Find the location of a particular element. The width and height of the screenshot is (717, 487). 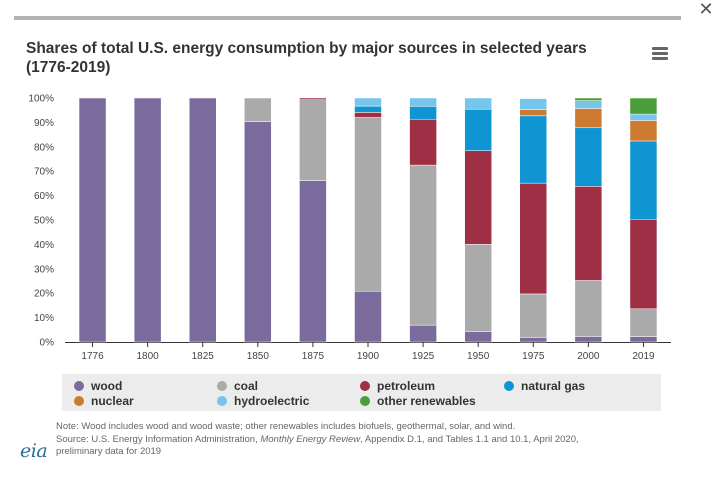

y-tick-label: 90% is located at coordinates (44, 123).